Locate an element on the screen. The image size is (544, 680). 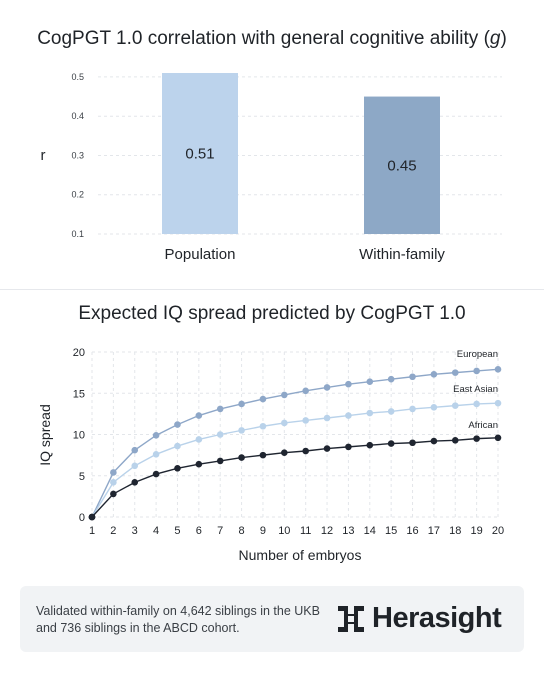
line-x-tick-label: 10 is located at coordinates (284, 531).